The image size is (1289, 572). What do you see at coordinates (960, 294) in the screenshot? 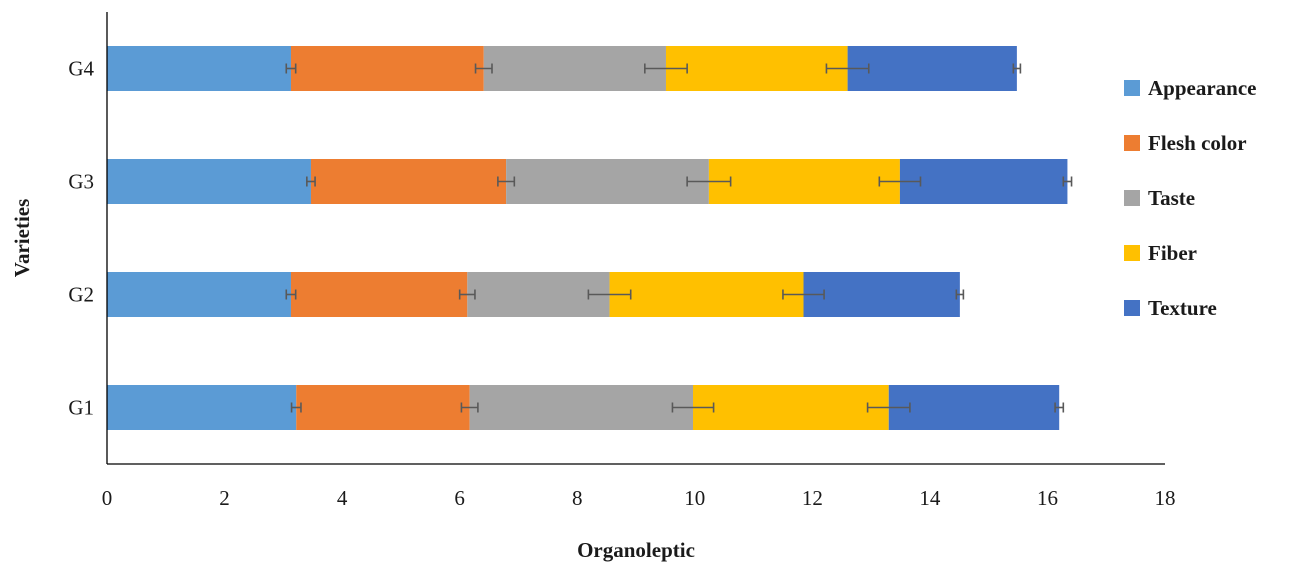
I see `error-bar-g2-texture` at bounding box center [960, 294].